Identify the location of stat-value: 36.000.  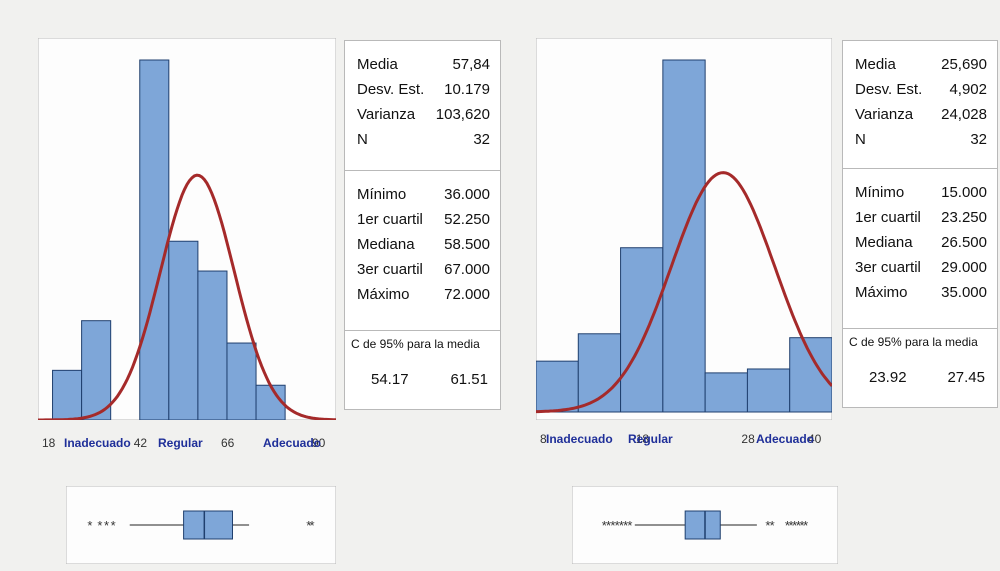
(467, 194).